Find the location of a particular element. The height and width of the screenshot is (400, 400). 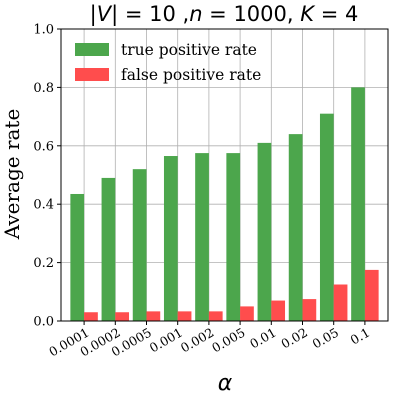

legend: true positive rate false positive rate is located at coordinates (168, 62).